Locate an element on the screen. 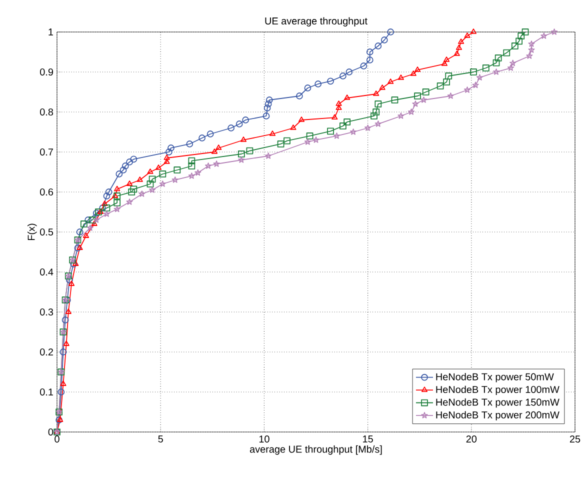 Image resolution: width=582 pixels, height=477 pixels. y-tick-label: 1 is located at coordinates (50, 32).